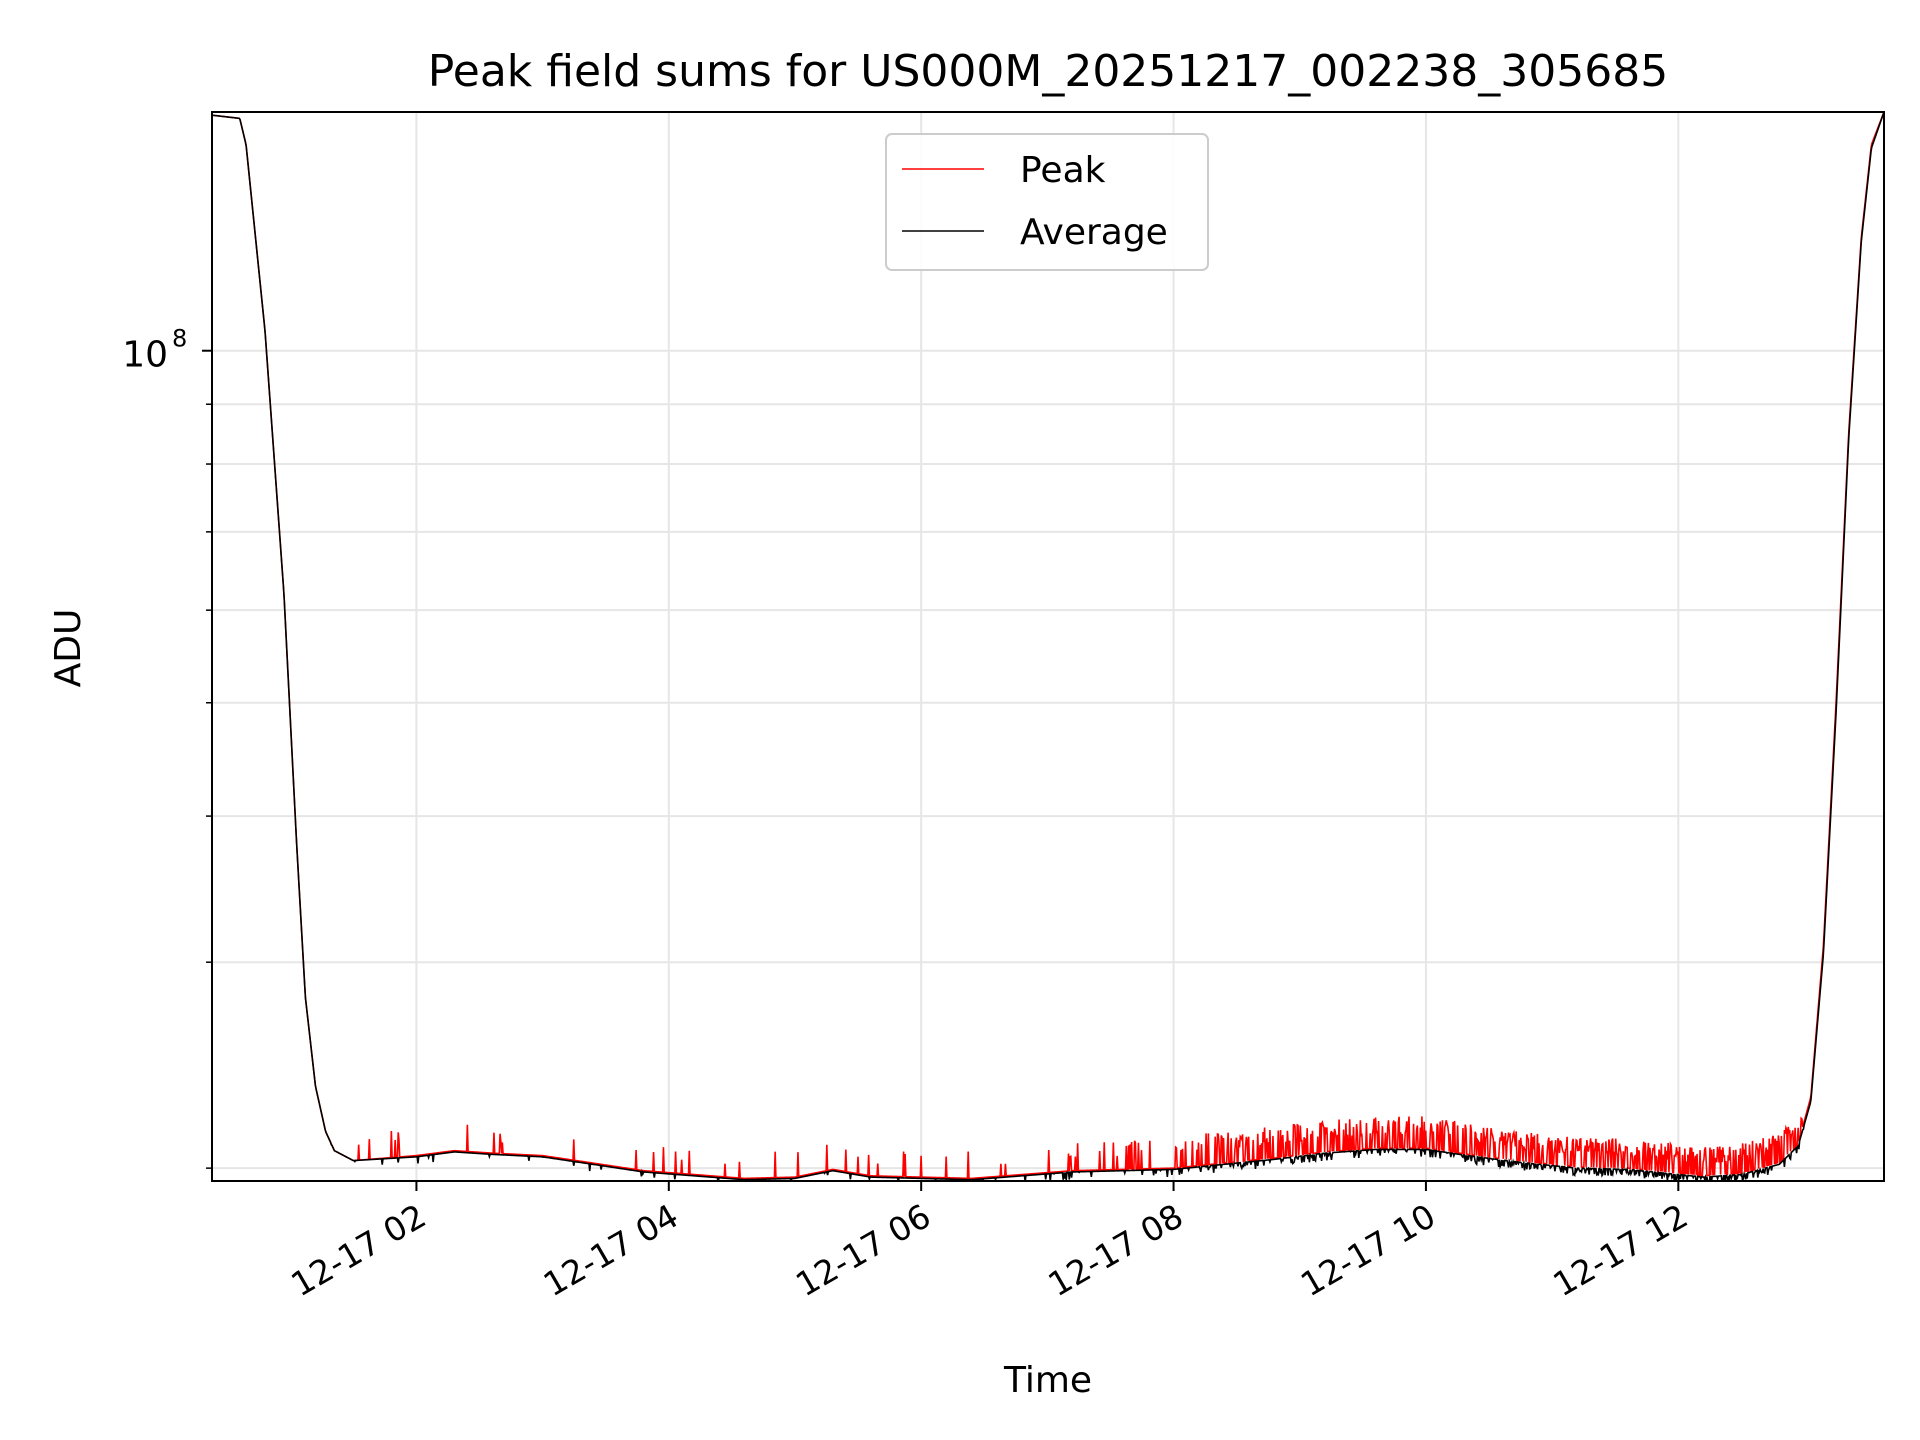  Describe the element at coordinates (145, 355) in the screenshot. I see `y-tick-label: 10` at that location.